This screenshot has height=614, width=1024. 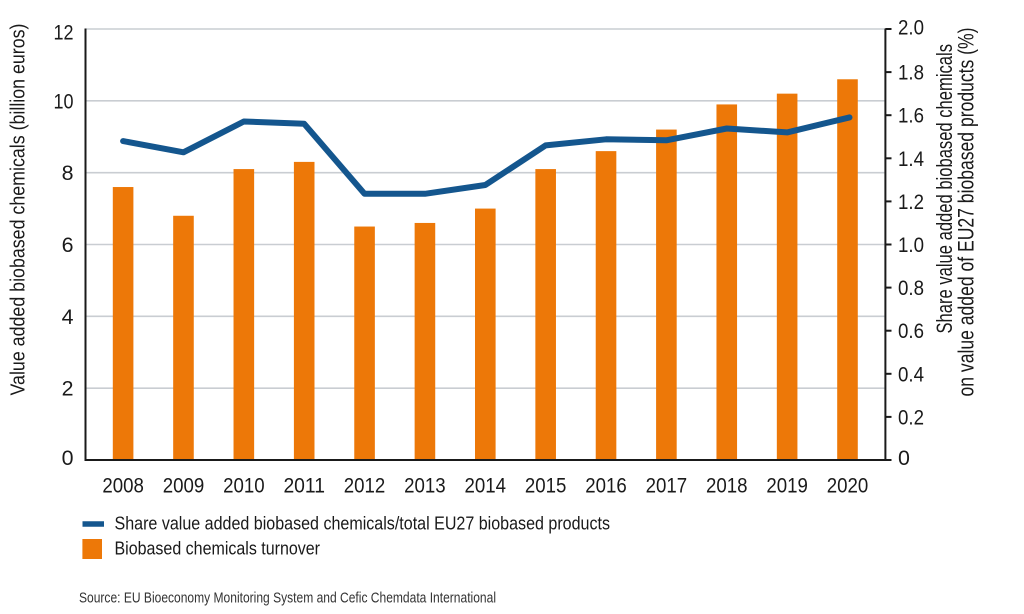 I want to click on svg-text: 2011, so click(x=304, y=485).